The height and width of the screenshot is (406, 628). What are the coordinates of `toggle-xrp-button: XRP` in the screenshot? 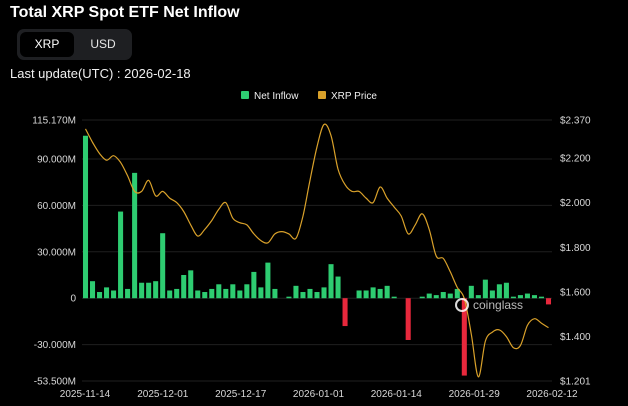 It's located at (47, 44).